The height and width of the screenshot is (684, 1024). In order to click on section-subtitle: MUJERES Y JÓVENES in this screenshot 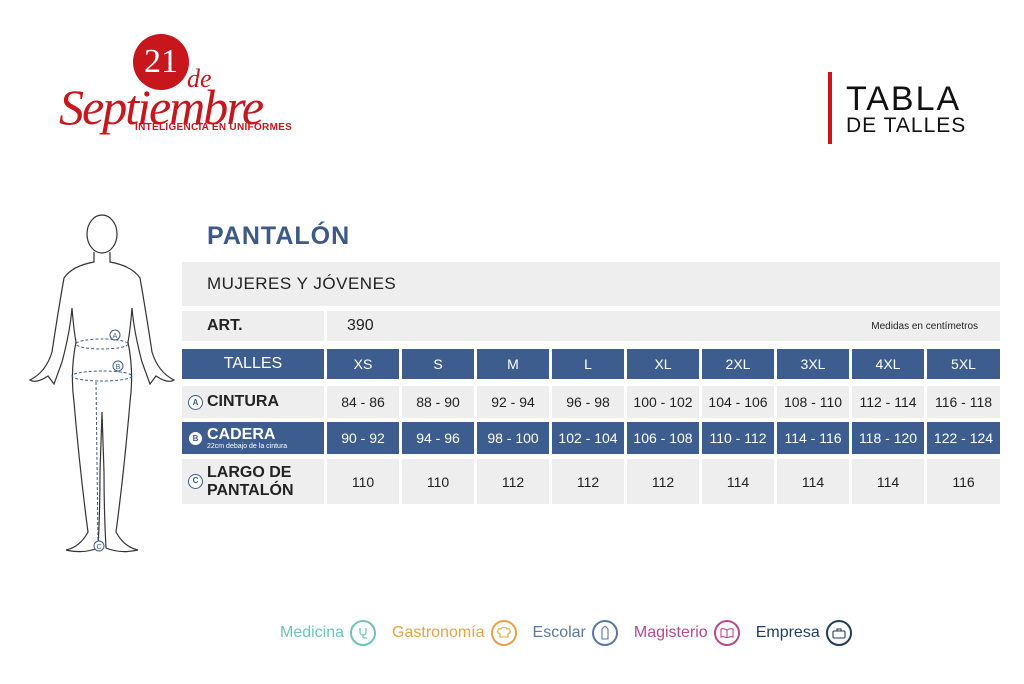, I will do `click(591, 284)`.